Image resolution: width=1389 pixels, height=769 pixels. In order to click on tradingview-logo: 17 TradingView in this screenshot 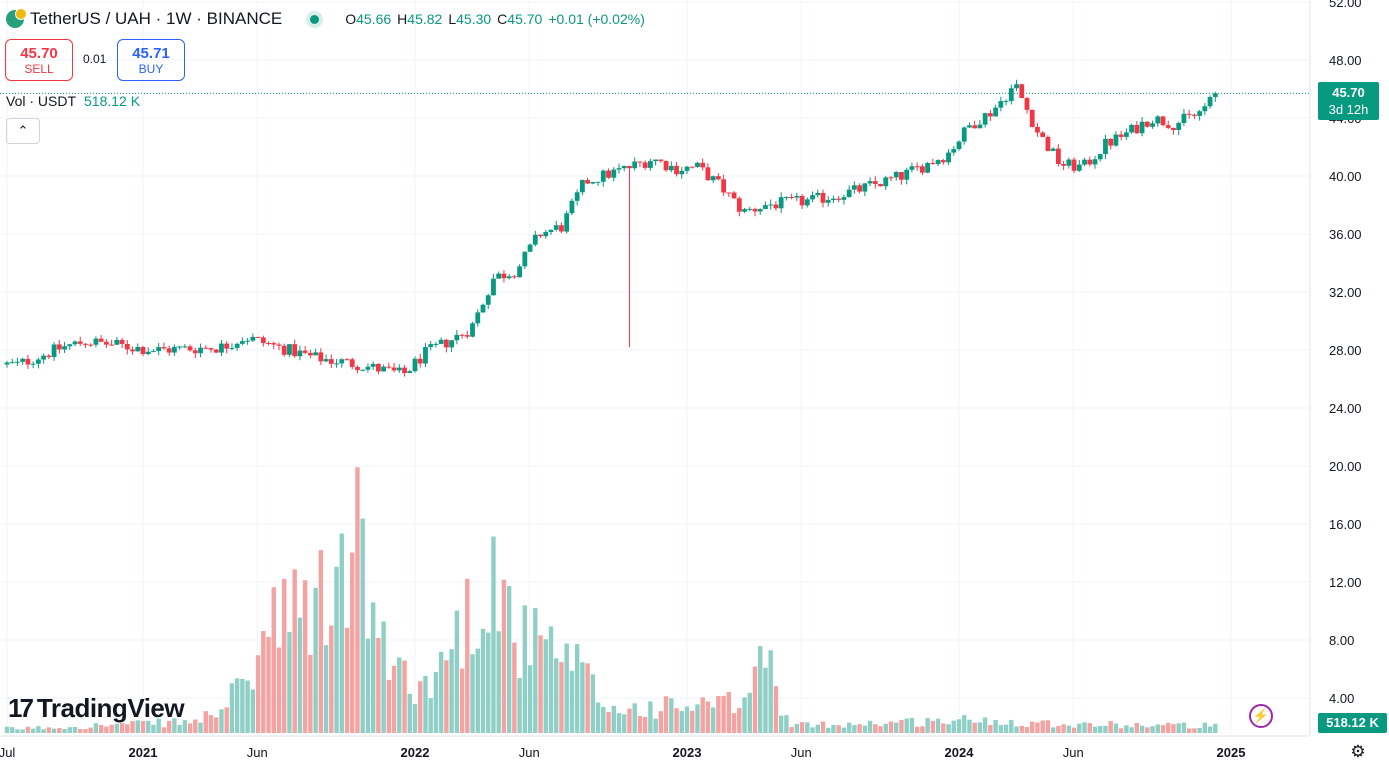, I will do `click(96, 708)`.